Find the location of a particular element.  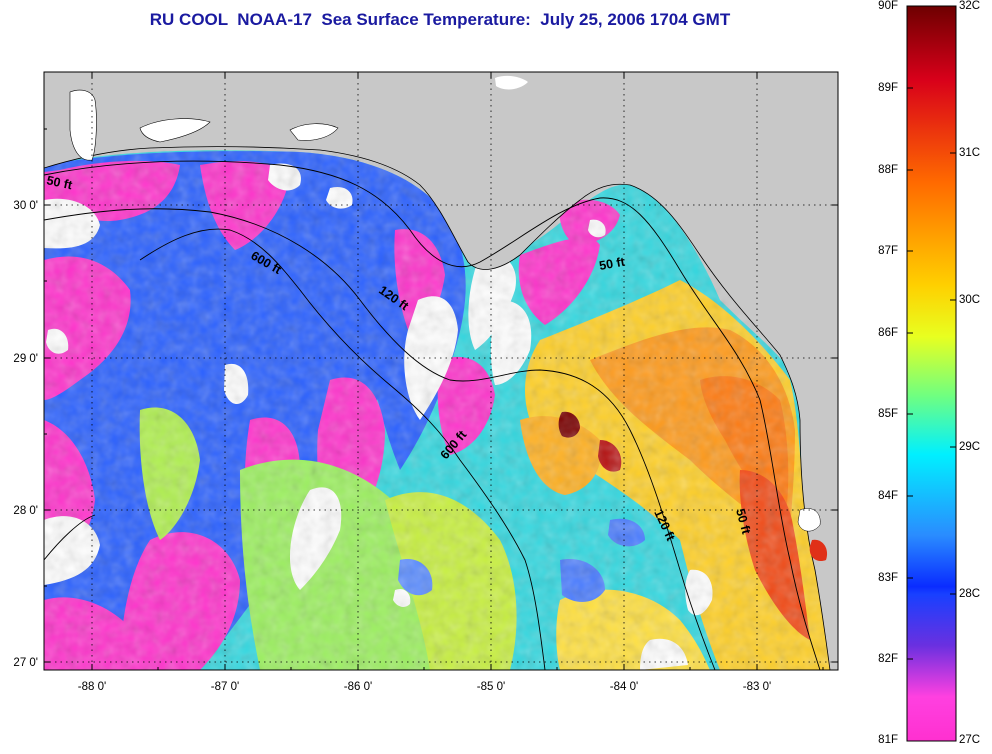

lat-tick-label: 29 0' is located at coordinates (25, 359).